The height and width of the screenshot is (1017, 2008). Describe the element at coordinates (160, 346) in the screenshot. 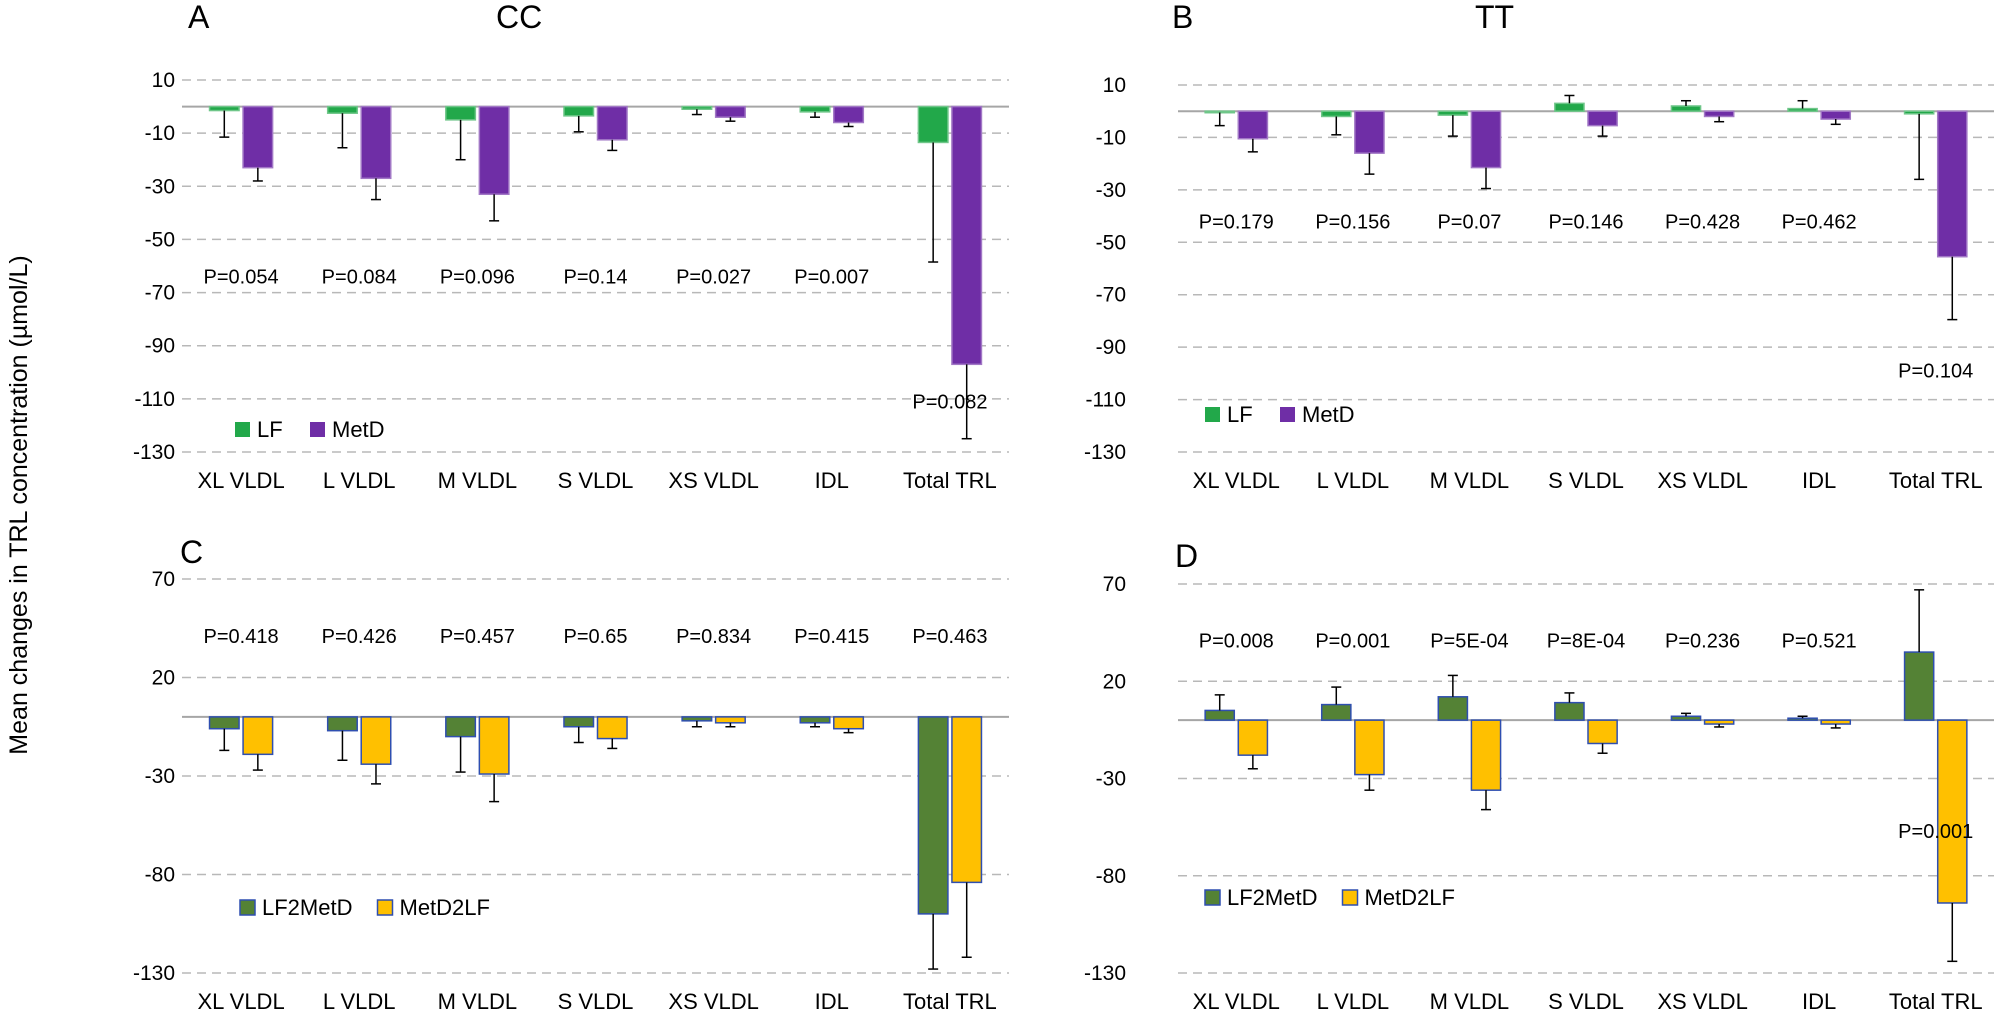

I see `y-tick-label: -90` at that location.